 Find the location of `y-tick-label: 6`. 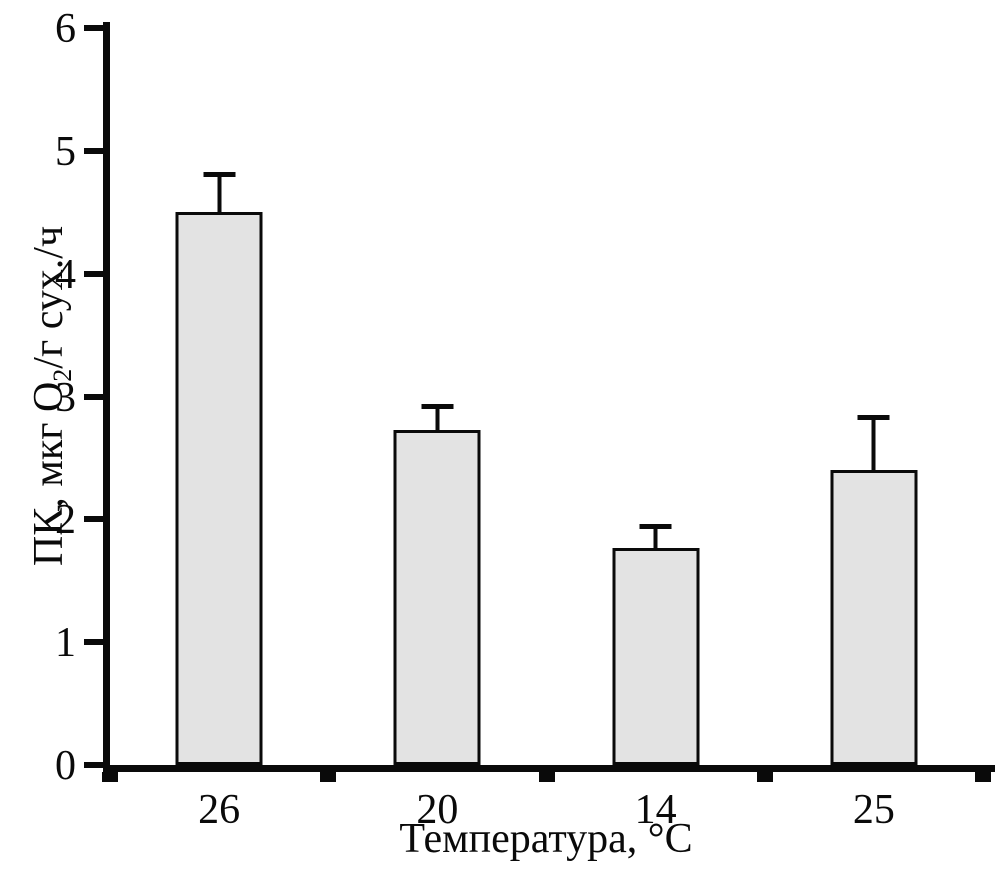

y-tick-label: 6 is located at coordinates (65, 28).